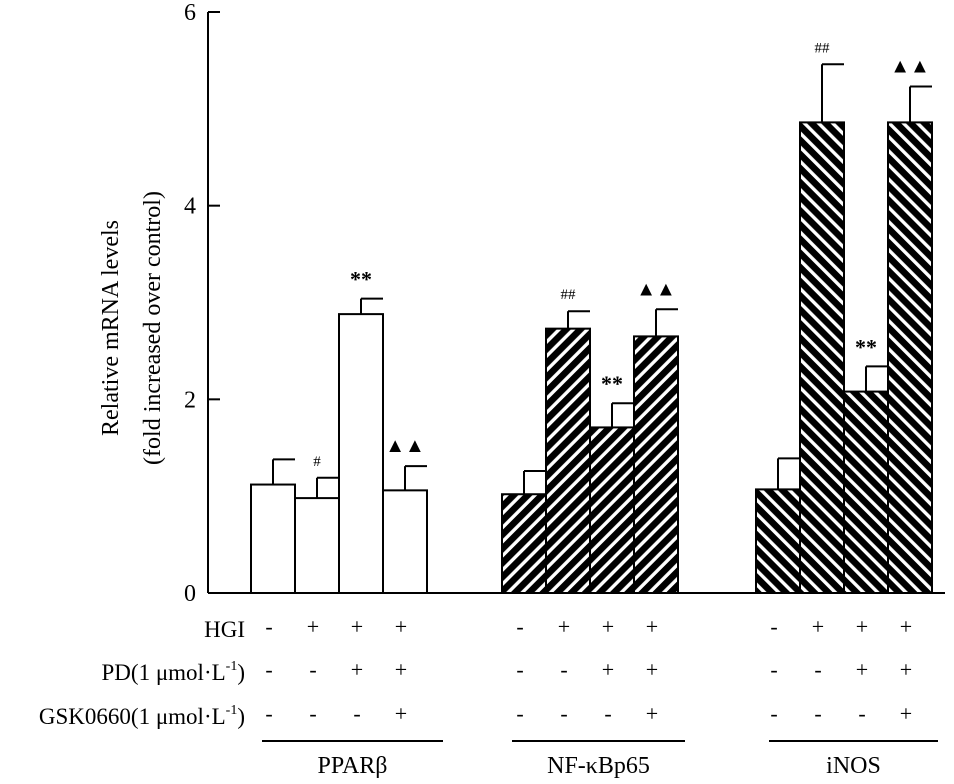  What do you see at coordinates (607, 713) in the screenshot?
I see `sign-2-1-2: -` at bounding box center [607, 713].